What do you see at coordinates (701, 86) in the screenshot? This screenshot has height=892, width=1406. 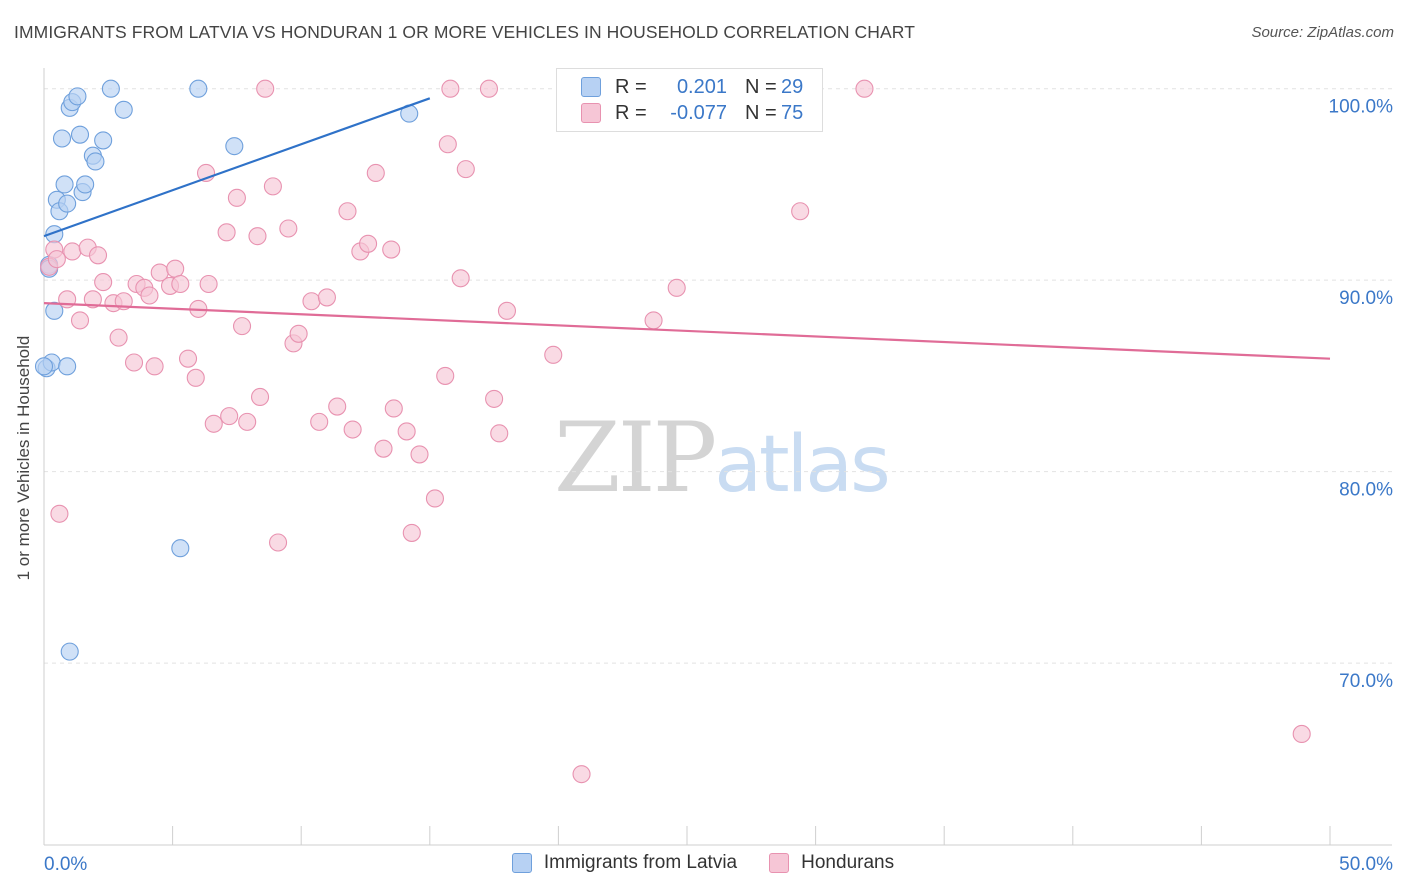 I see `legend-r-value: 0.201` at bounding box center [701, 86].